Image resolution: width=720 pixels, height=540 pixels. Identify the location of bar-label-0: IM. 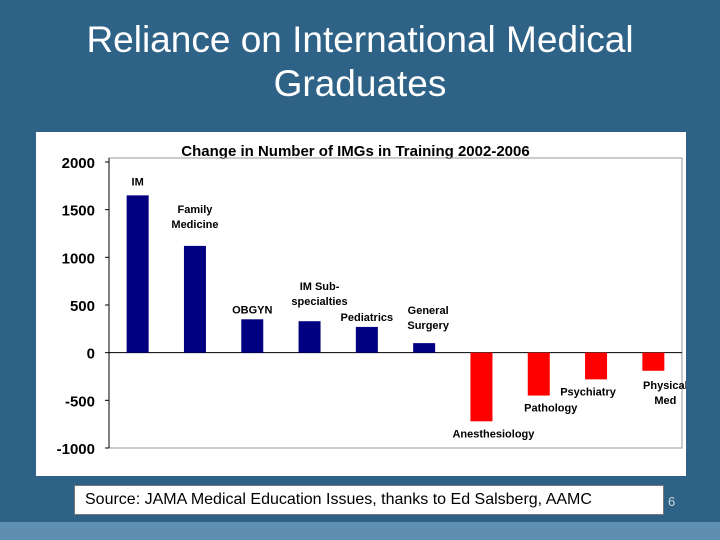
(138, 182).